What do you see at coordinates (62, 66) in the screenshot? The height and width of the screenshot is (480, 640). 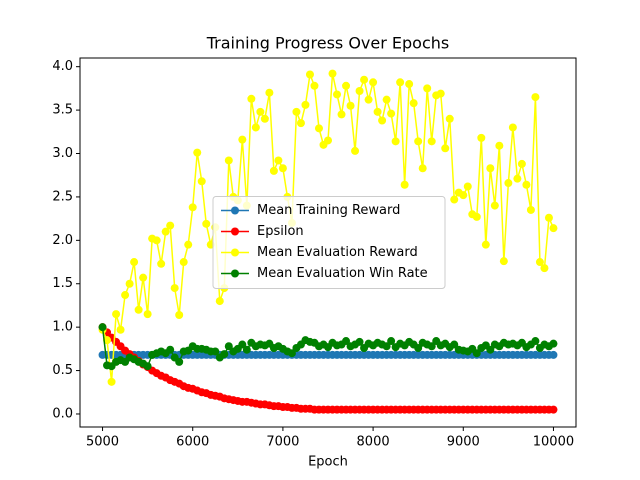 I see `y-tick-label: 4.0` at bounding box center [62, 66].